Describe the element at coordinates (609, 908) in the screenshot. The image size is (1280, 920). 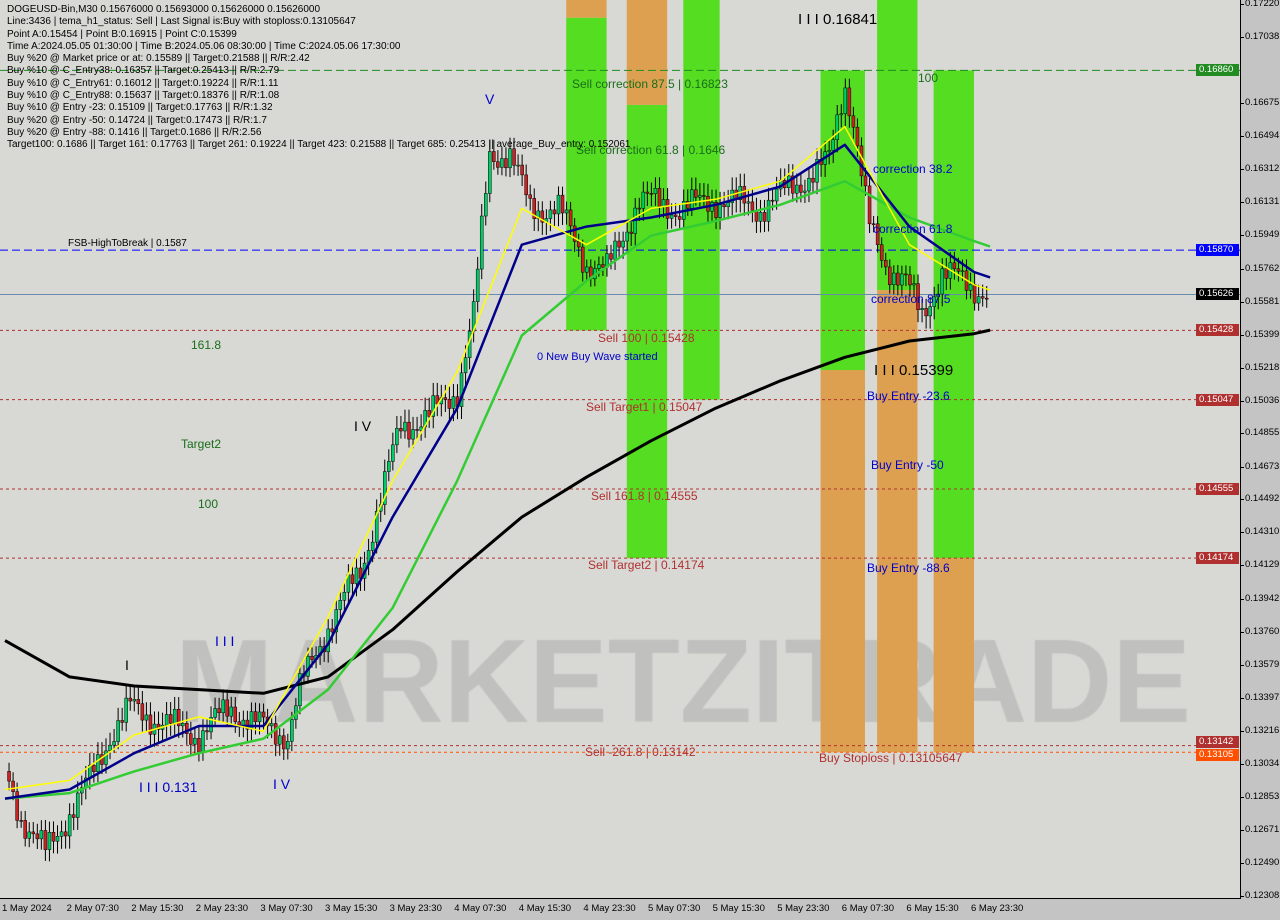
I see `time-tick: 4 May 23:30` at that location.